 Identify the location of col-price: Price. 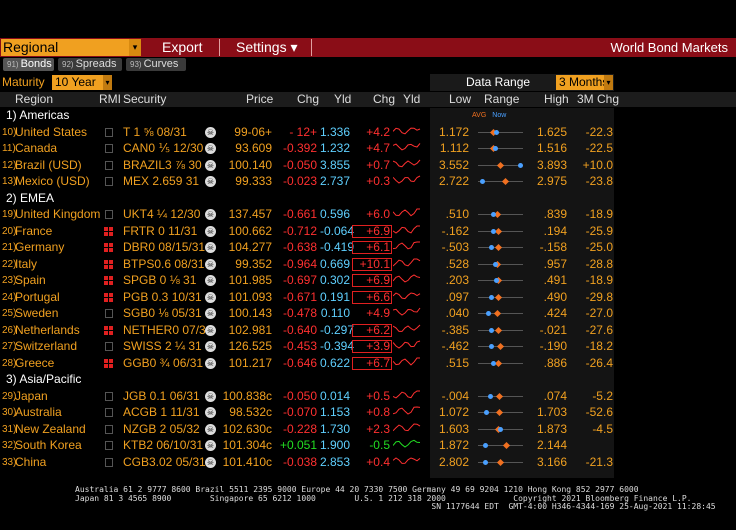
(260, 99).